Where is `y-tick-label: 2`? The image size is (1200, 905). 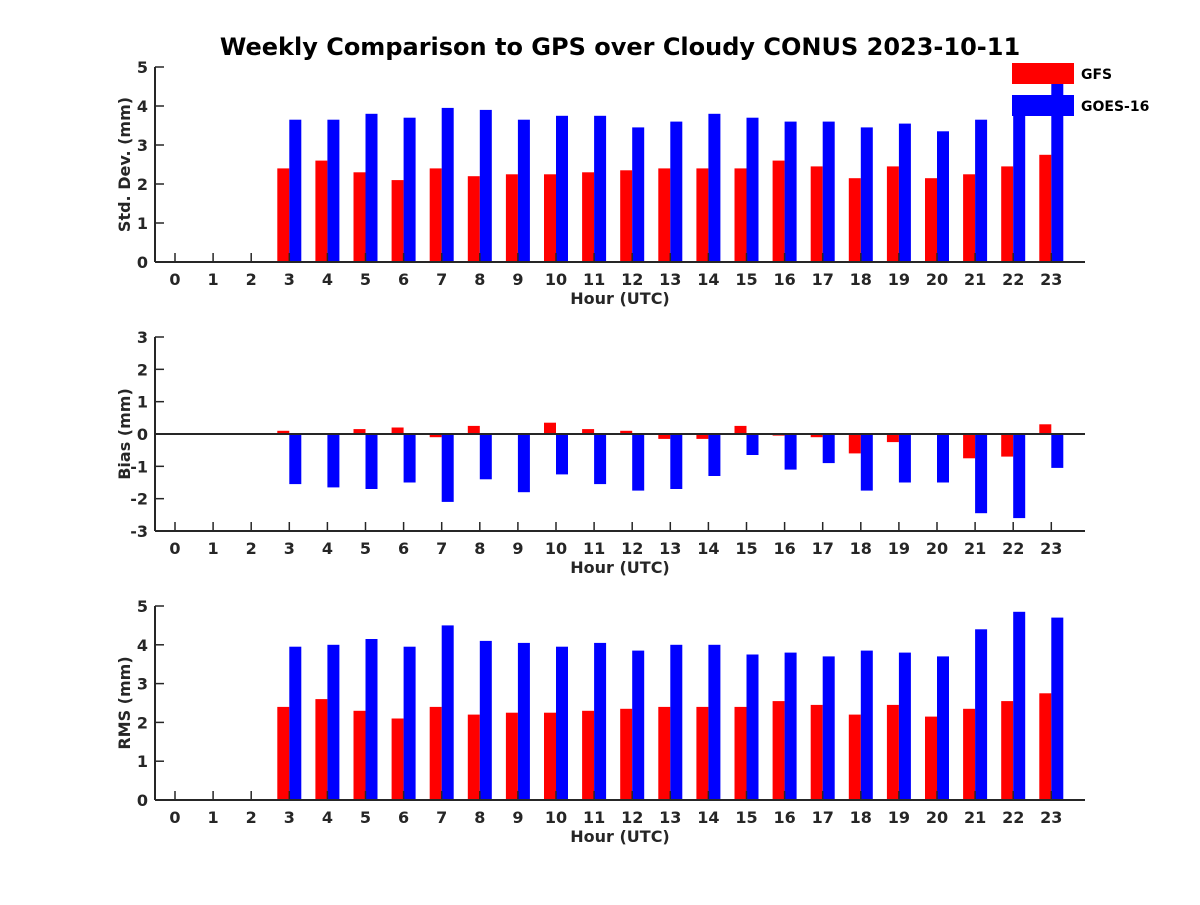
y-tick-label: 2 is located at coordinates (142, 722).